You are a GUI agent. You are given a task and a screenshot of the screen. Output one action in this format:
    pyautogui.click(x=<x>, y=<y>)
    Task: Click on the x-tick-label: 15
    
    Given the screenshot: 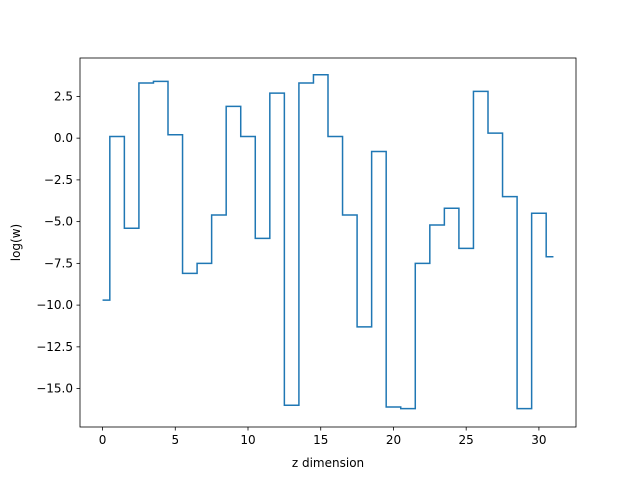 What is the action you would take?
    pyautogui.click(x=320, y=440)
    